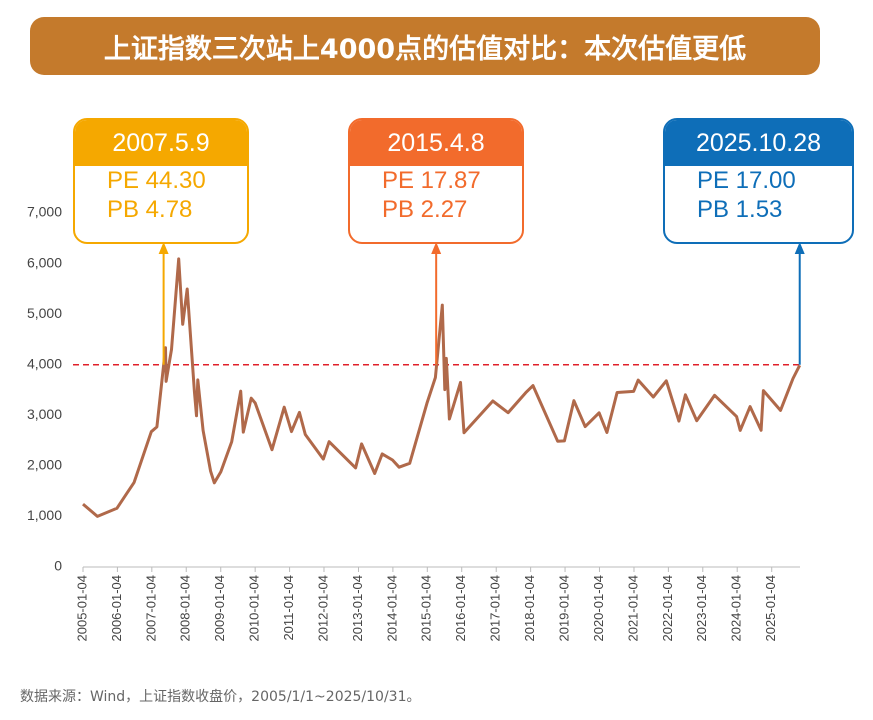  Describe the element at coordinates (44, 363) in the screenshot. I see `y-tick-label: 4,000` at that location.